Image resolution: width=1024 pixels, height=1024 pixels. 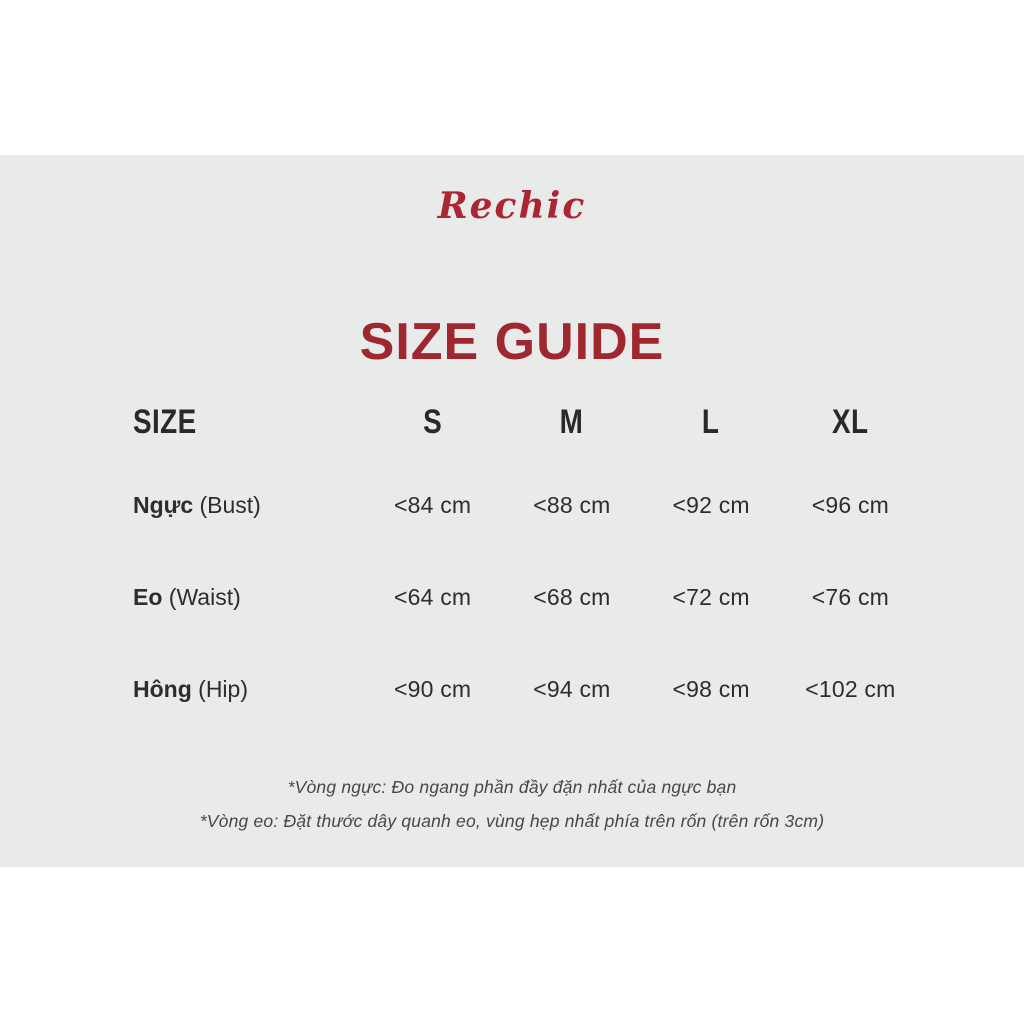 I want to click on measurement-label-bust: Ngực (Bust), so click(x=248, y=505).